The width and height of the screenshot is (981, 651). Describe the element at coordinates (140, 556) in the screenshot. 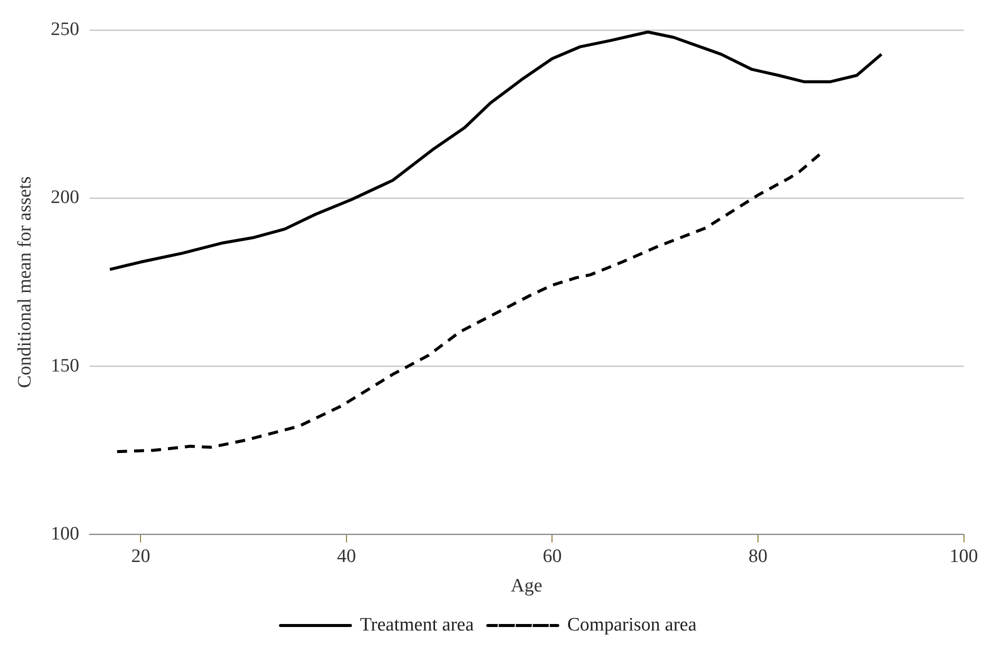

I see `x-tick-label: 20` at that location.